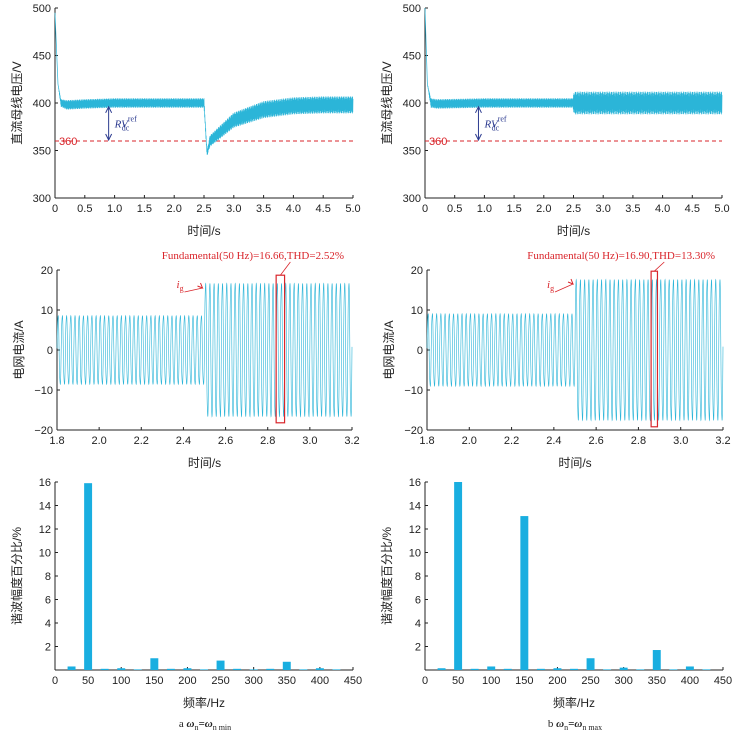 This screenshot has width=750, height=735. What do you see at coordinates (412, 57) in the screenshot?
I see `y-tick-label: 450` at bounding box center [412, 57].